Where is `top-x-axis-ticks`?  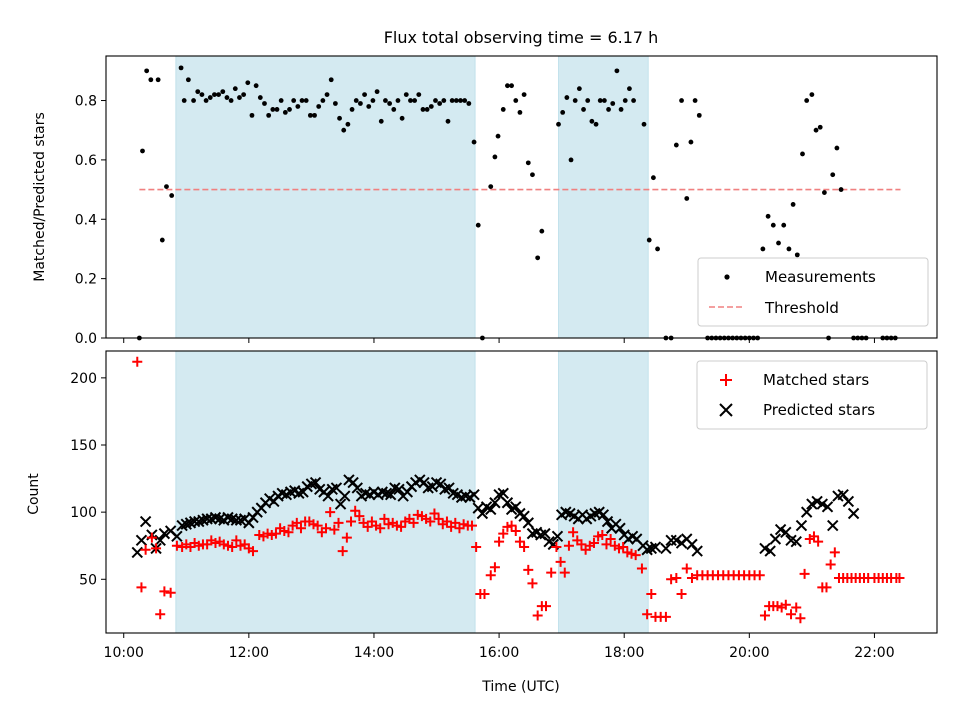
top-x-axis-ticks is located at coordinates (499, 340).